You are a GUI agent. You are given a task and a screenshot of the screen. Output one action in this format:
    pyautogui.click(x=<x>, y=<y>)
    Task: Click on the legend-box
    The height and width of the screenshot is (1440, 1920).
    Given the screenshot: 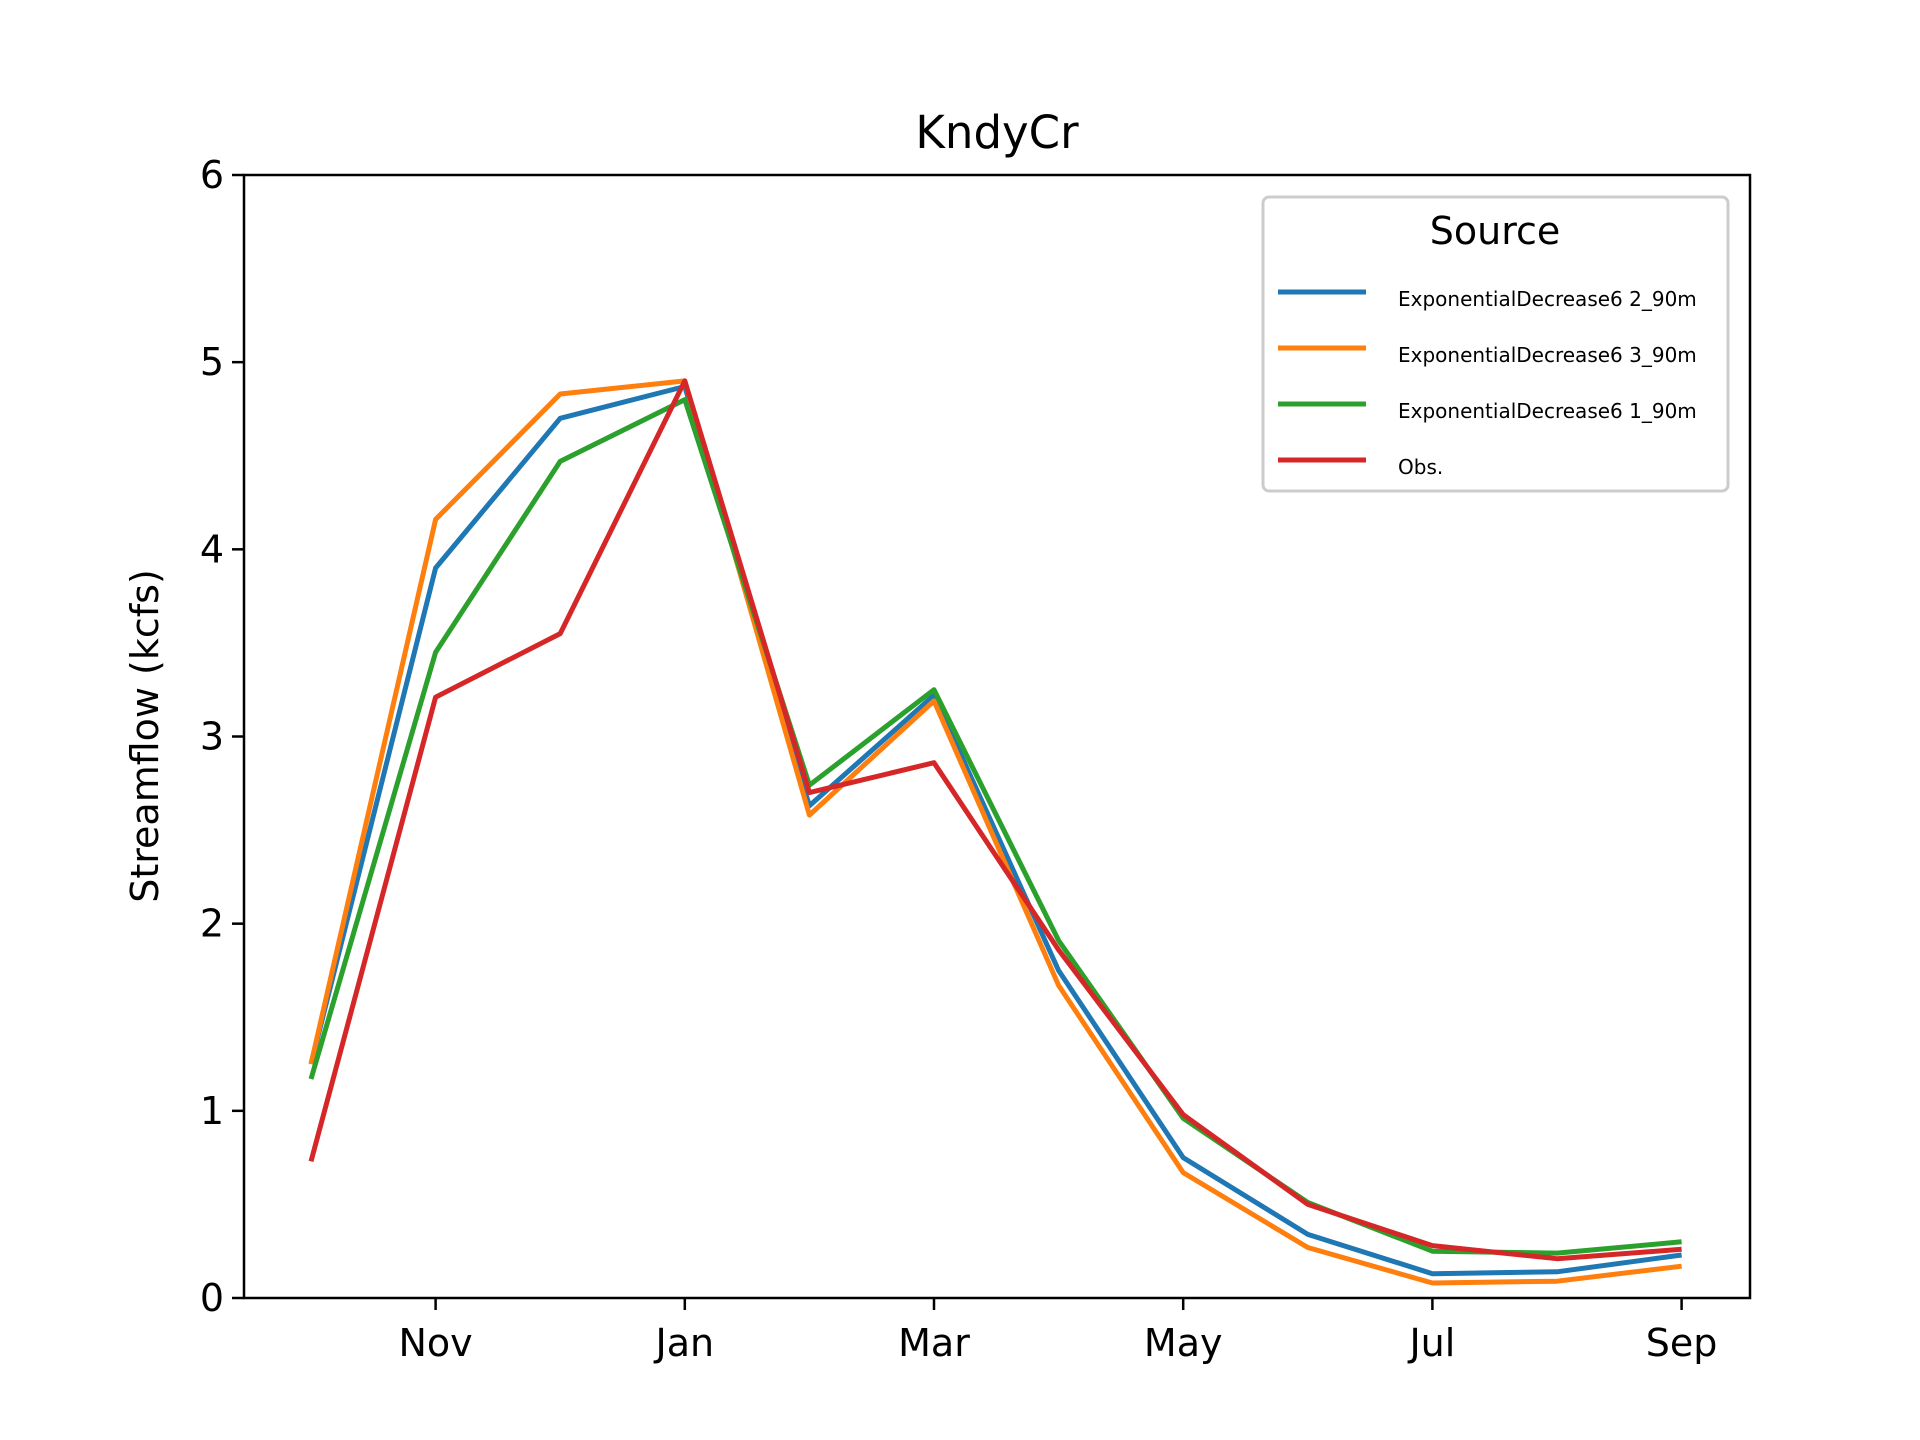 What is the action you would take?
    pyautogui.click(x=1495, y=344)
    